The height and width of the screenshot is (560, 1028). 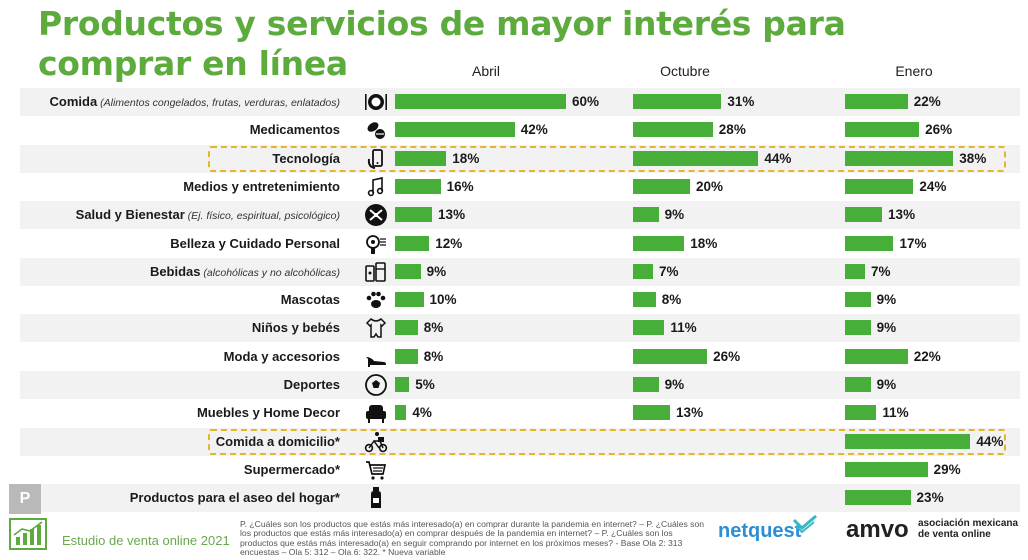 What do you see at coordinates (295, 129) in the screenshot?
I see `category-label: Medicamentos` at bounding box center [295, 129].